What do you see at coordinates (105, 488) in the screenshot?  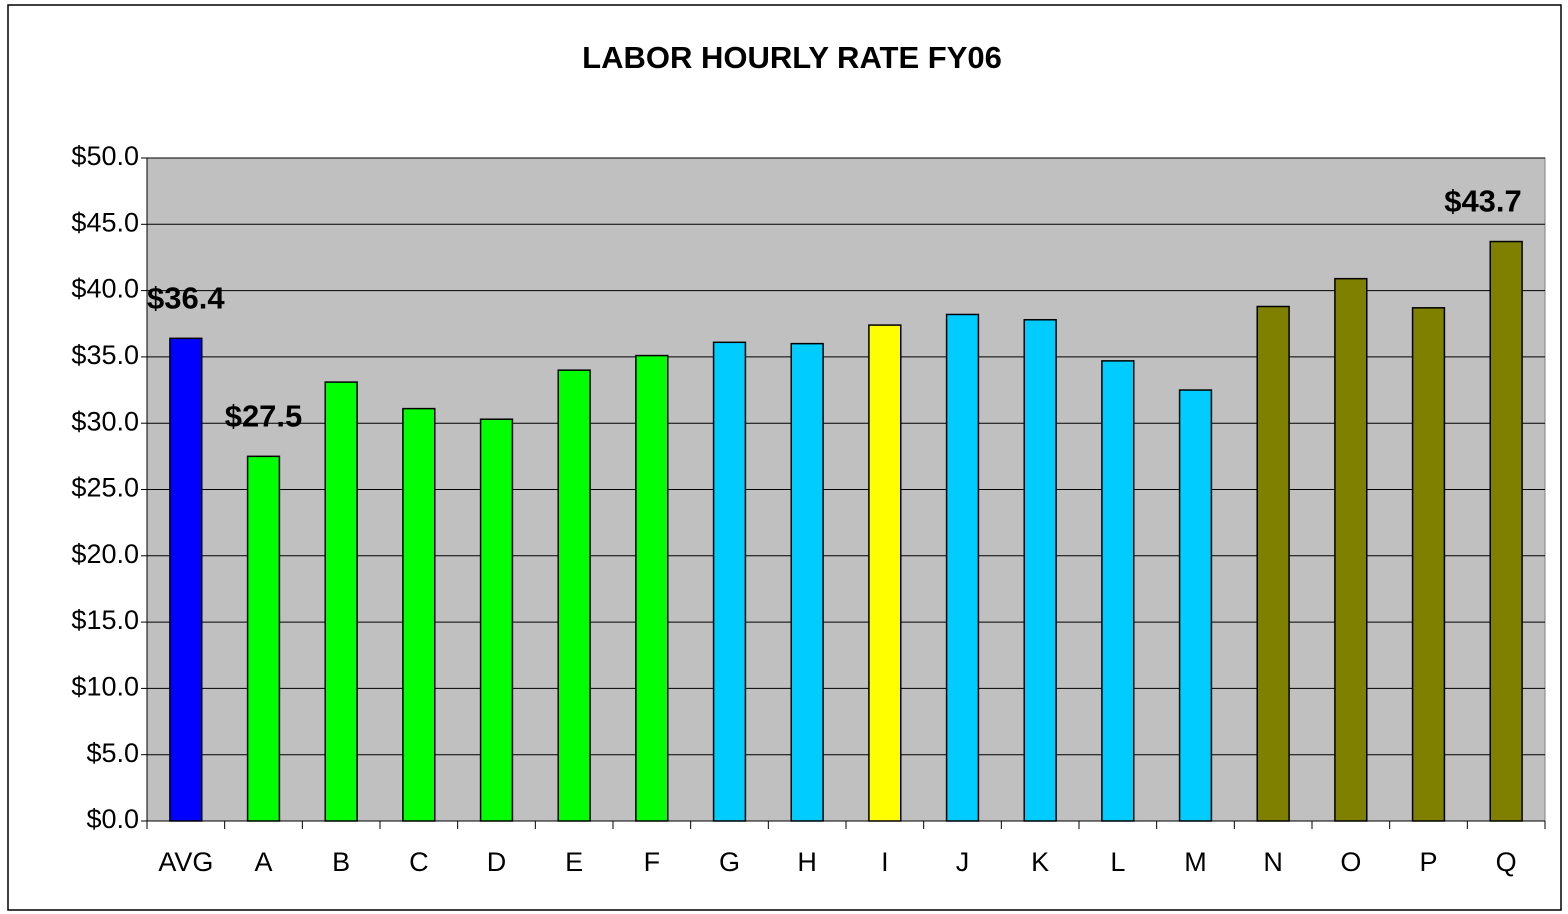 I see `y-tick-label: $25.0` at bounding box center [105, 488].